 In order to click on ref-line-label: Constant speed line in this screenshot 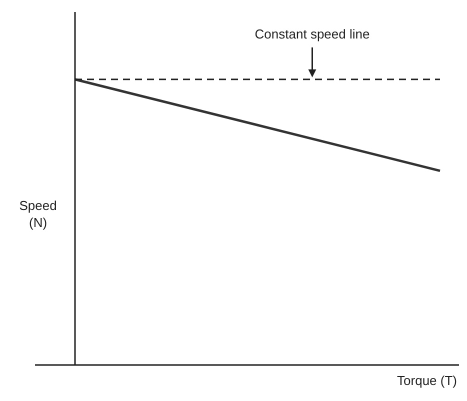, I will do `click(312, 34)`.